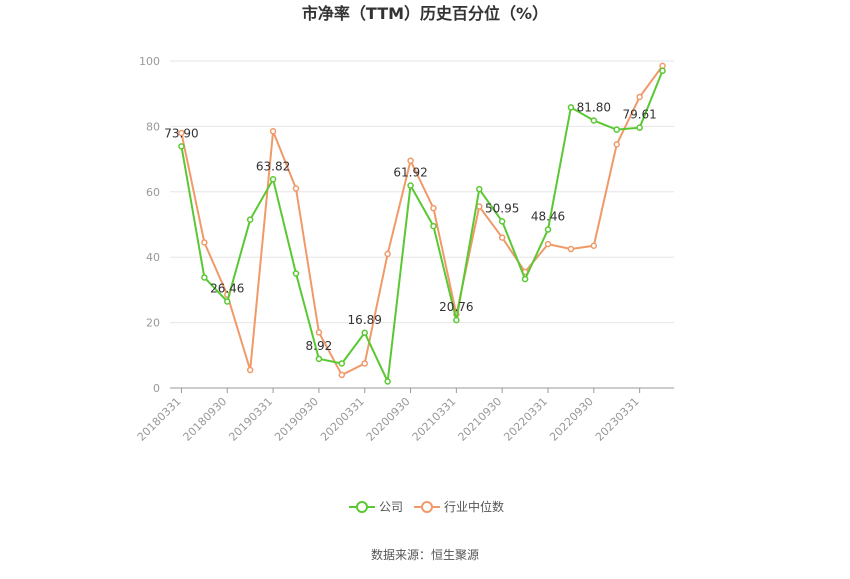  What do you see at coordinates (250, 419) in the screenshot?
I see `x-tick-label: 20190331` at bounding box center [250, 419].